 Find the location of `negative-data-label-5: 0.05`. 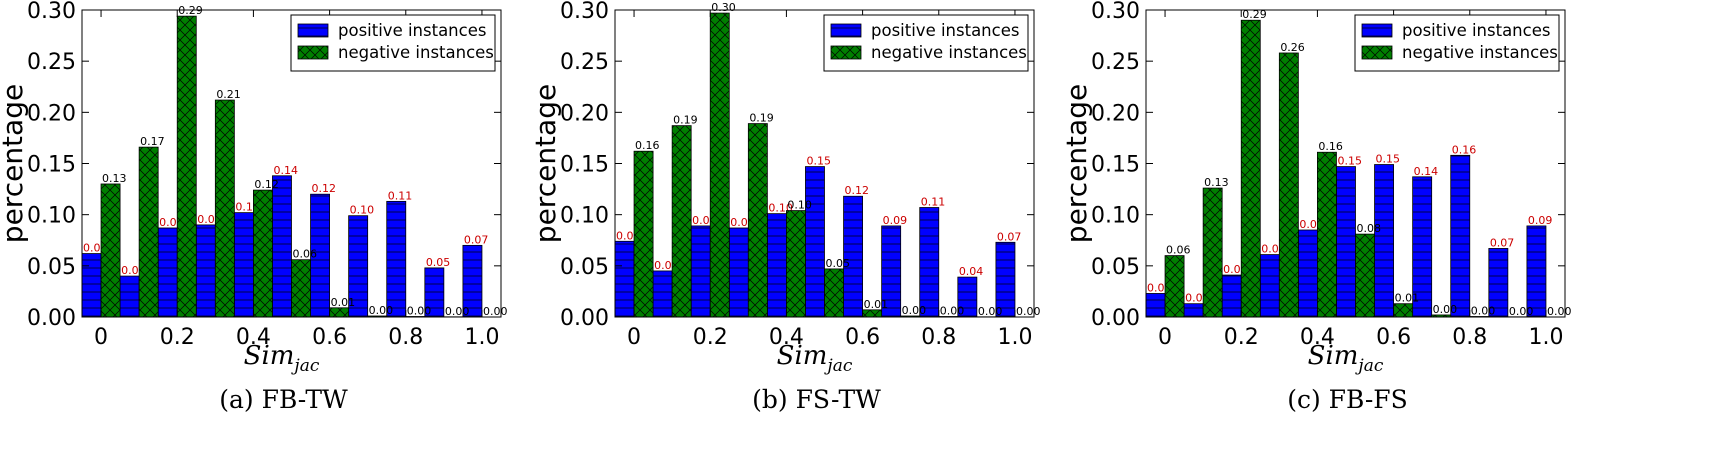

negative-data-label-5: 0.05 is located at coordinates (838, 263).